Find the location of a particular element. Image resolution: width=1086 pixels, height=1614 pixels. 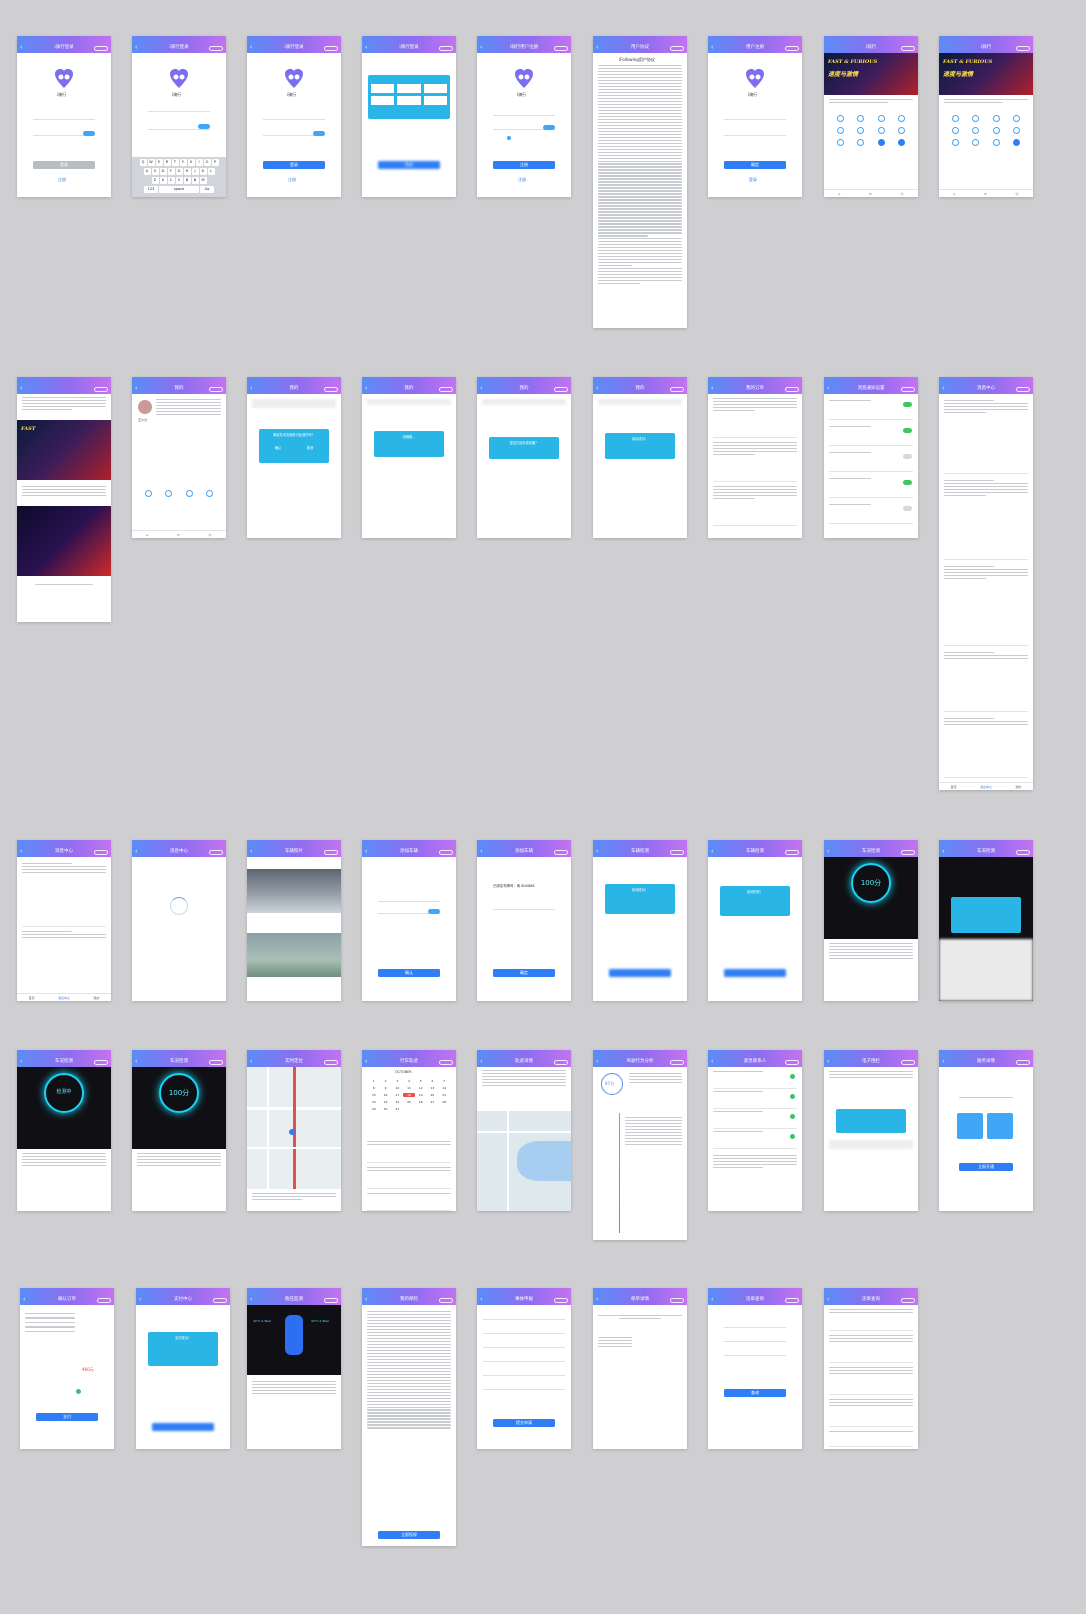

home-banner: FAST & FURIOUS 速度与激情 is located at coordinates (871, 74).